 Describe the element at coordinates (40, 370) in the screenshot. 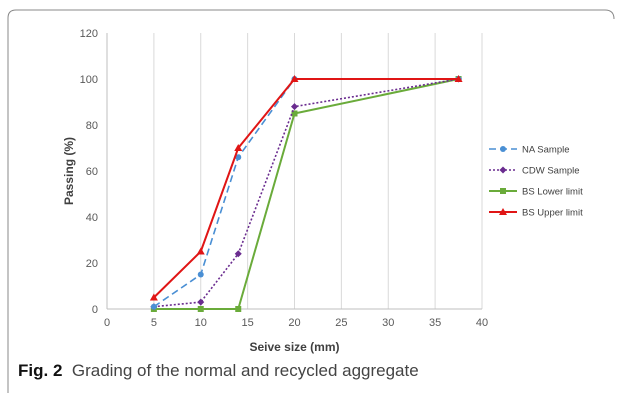

I see `figure-label: Fig. 2` at that location.